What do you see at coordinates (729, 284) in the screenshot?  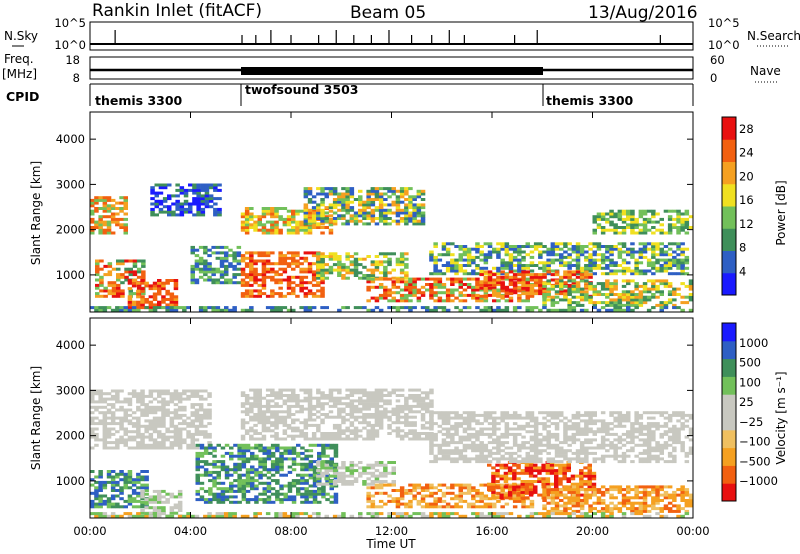 I see `colorbar-swatch` at bounding box center [729, 284].